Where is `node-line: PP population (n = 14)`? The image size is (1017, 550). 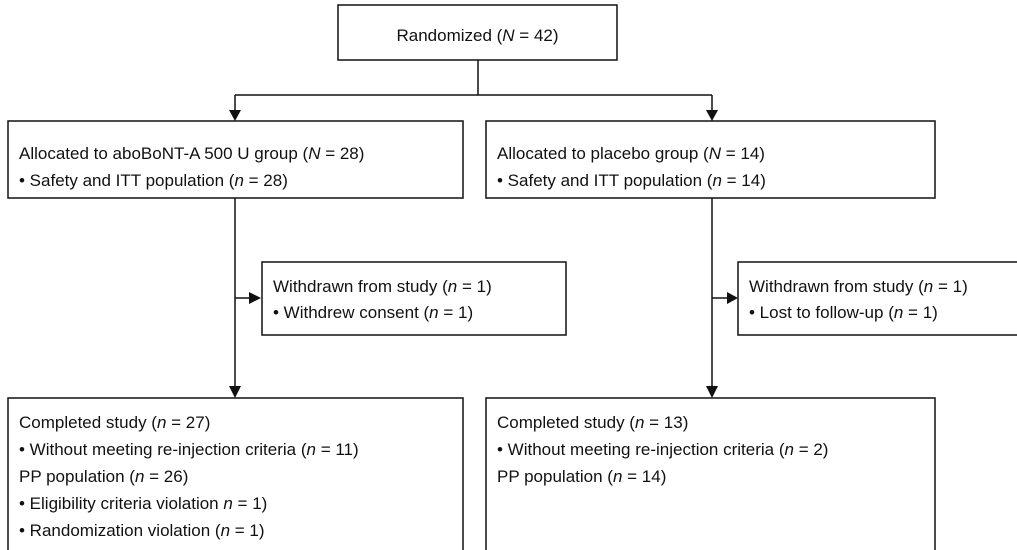 node-line: PP population (n = 14) is located at coordinates (581, 476).